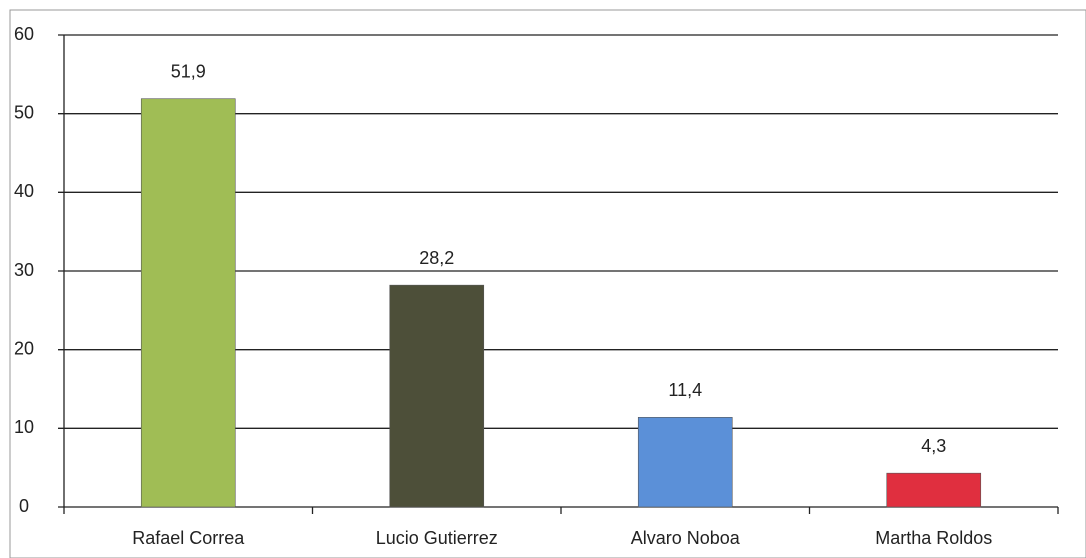  What do you see at coordinates (686, 538) in the screenshot?
I see `x-tick-label: Alvaro Noboa` at bounding box center [686, 538].